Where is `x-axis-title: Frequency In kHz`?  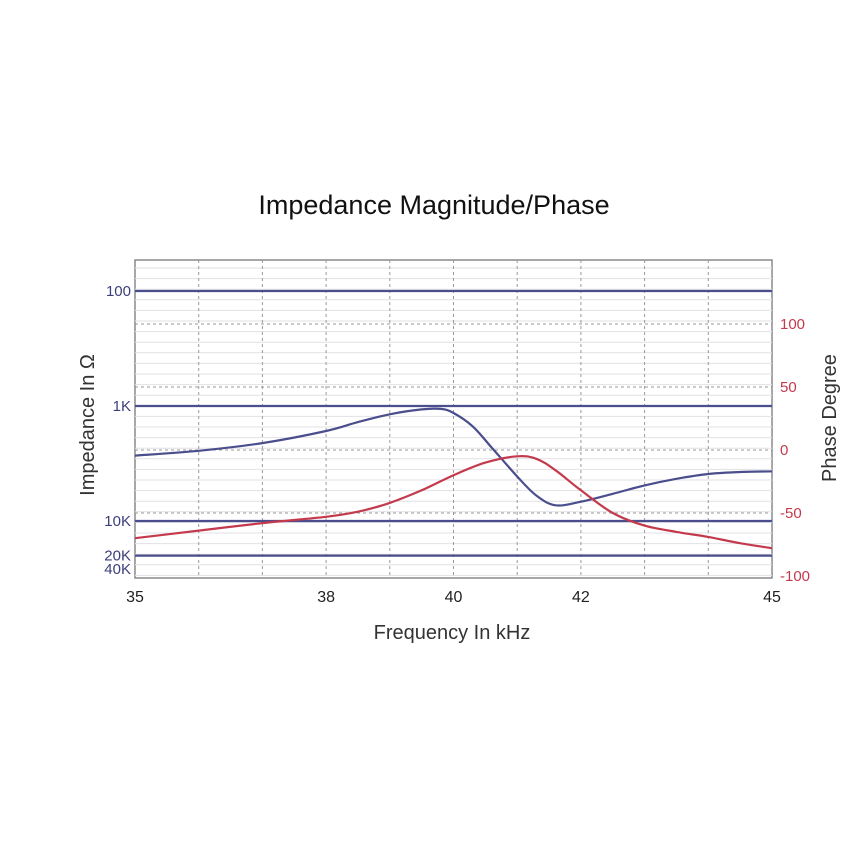
x-axis-title: Frequency In kHz is located at coordinates (452, 633).